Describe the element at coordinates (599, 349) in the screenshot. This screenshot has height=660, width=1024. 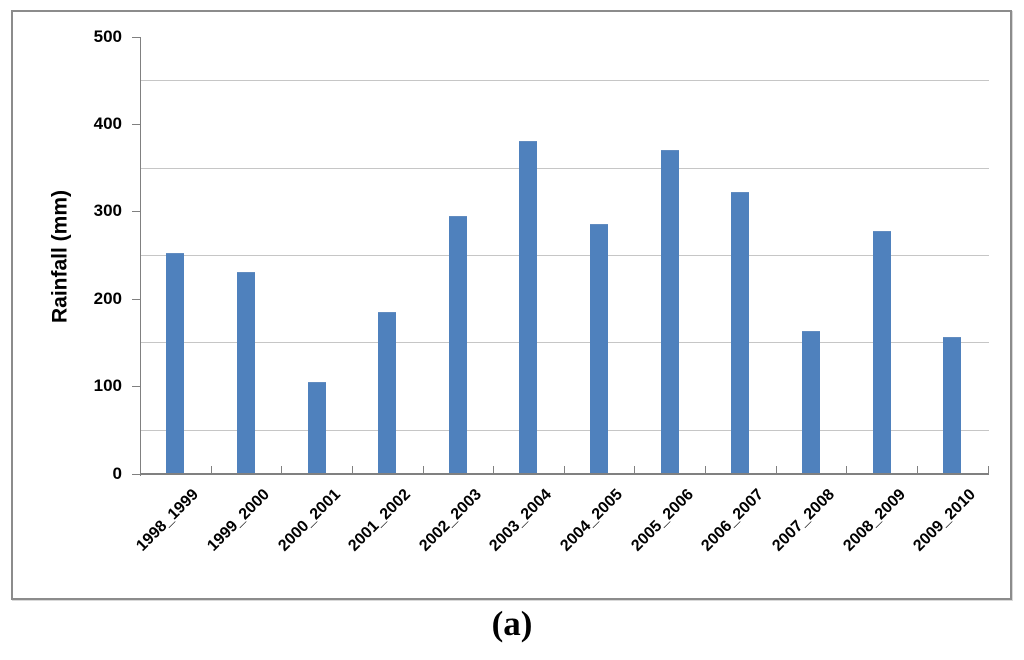
I see `bar-2004_2005` at that location.